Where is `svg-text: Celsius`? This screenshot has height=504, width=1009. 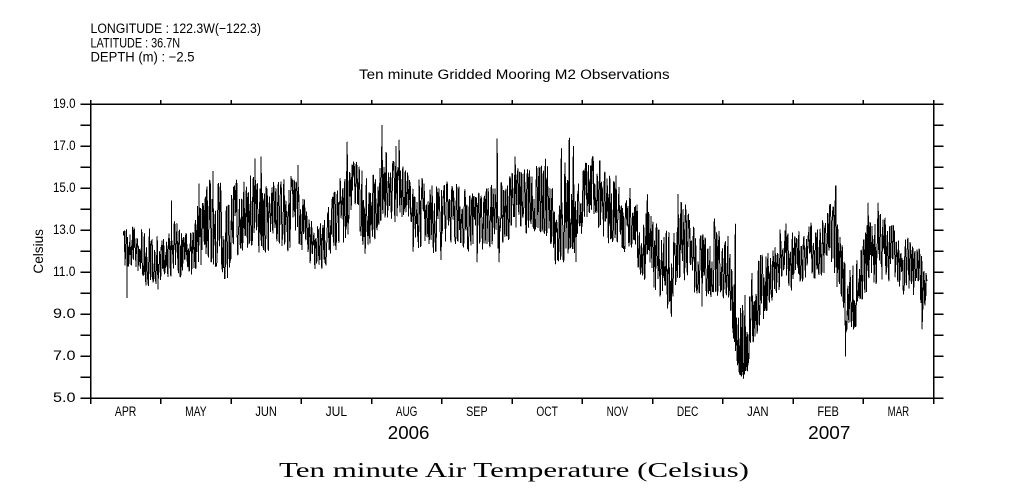
svg-text: Celsius is located at coordinates (38, 251).